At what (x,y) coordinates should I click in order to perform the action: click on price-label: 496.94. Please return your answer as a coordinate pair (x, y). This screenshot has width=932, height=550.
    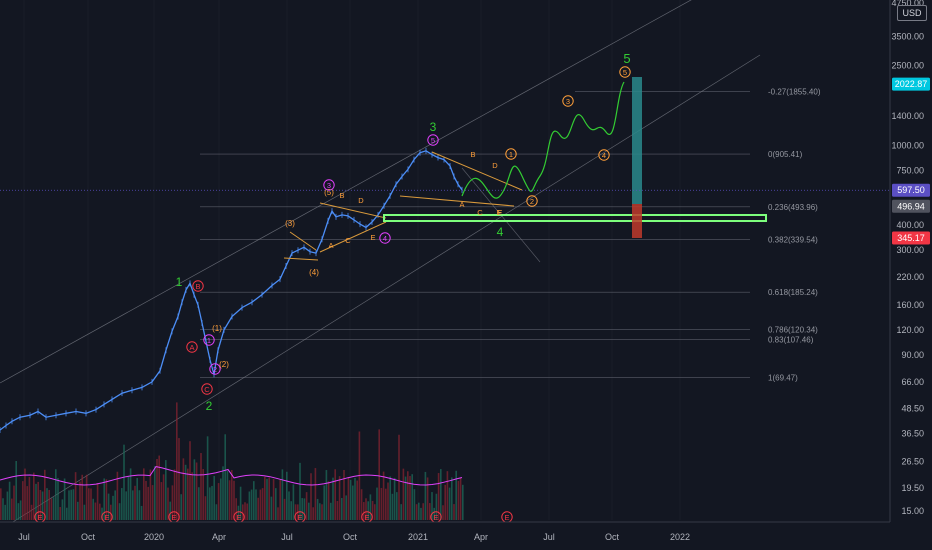
    Looking at the image, I should click on (911, 206).